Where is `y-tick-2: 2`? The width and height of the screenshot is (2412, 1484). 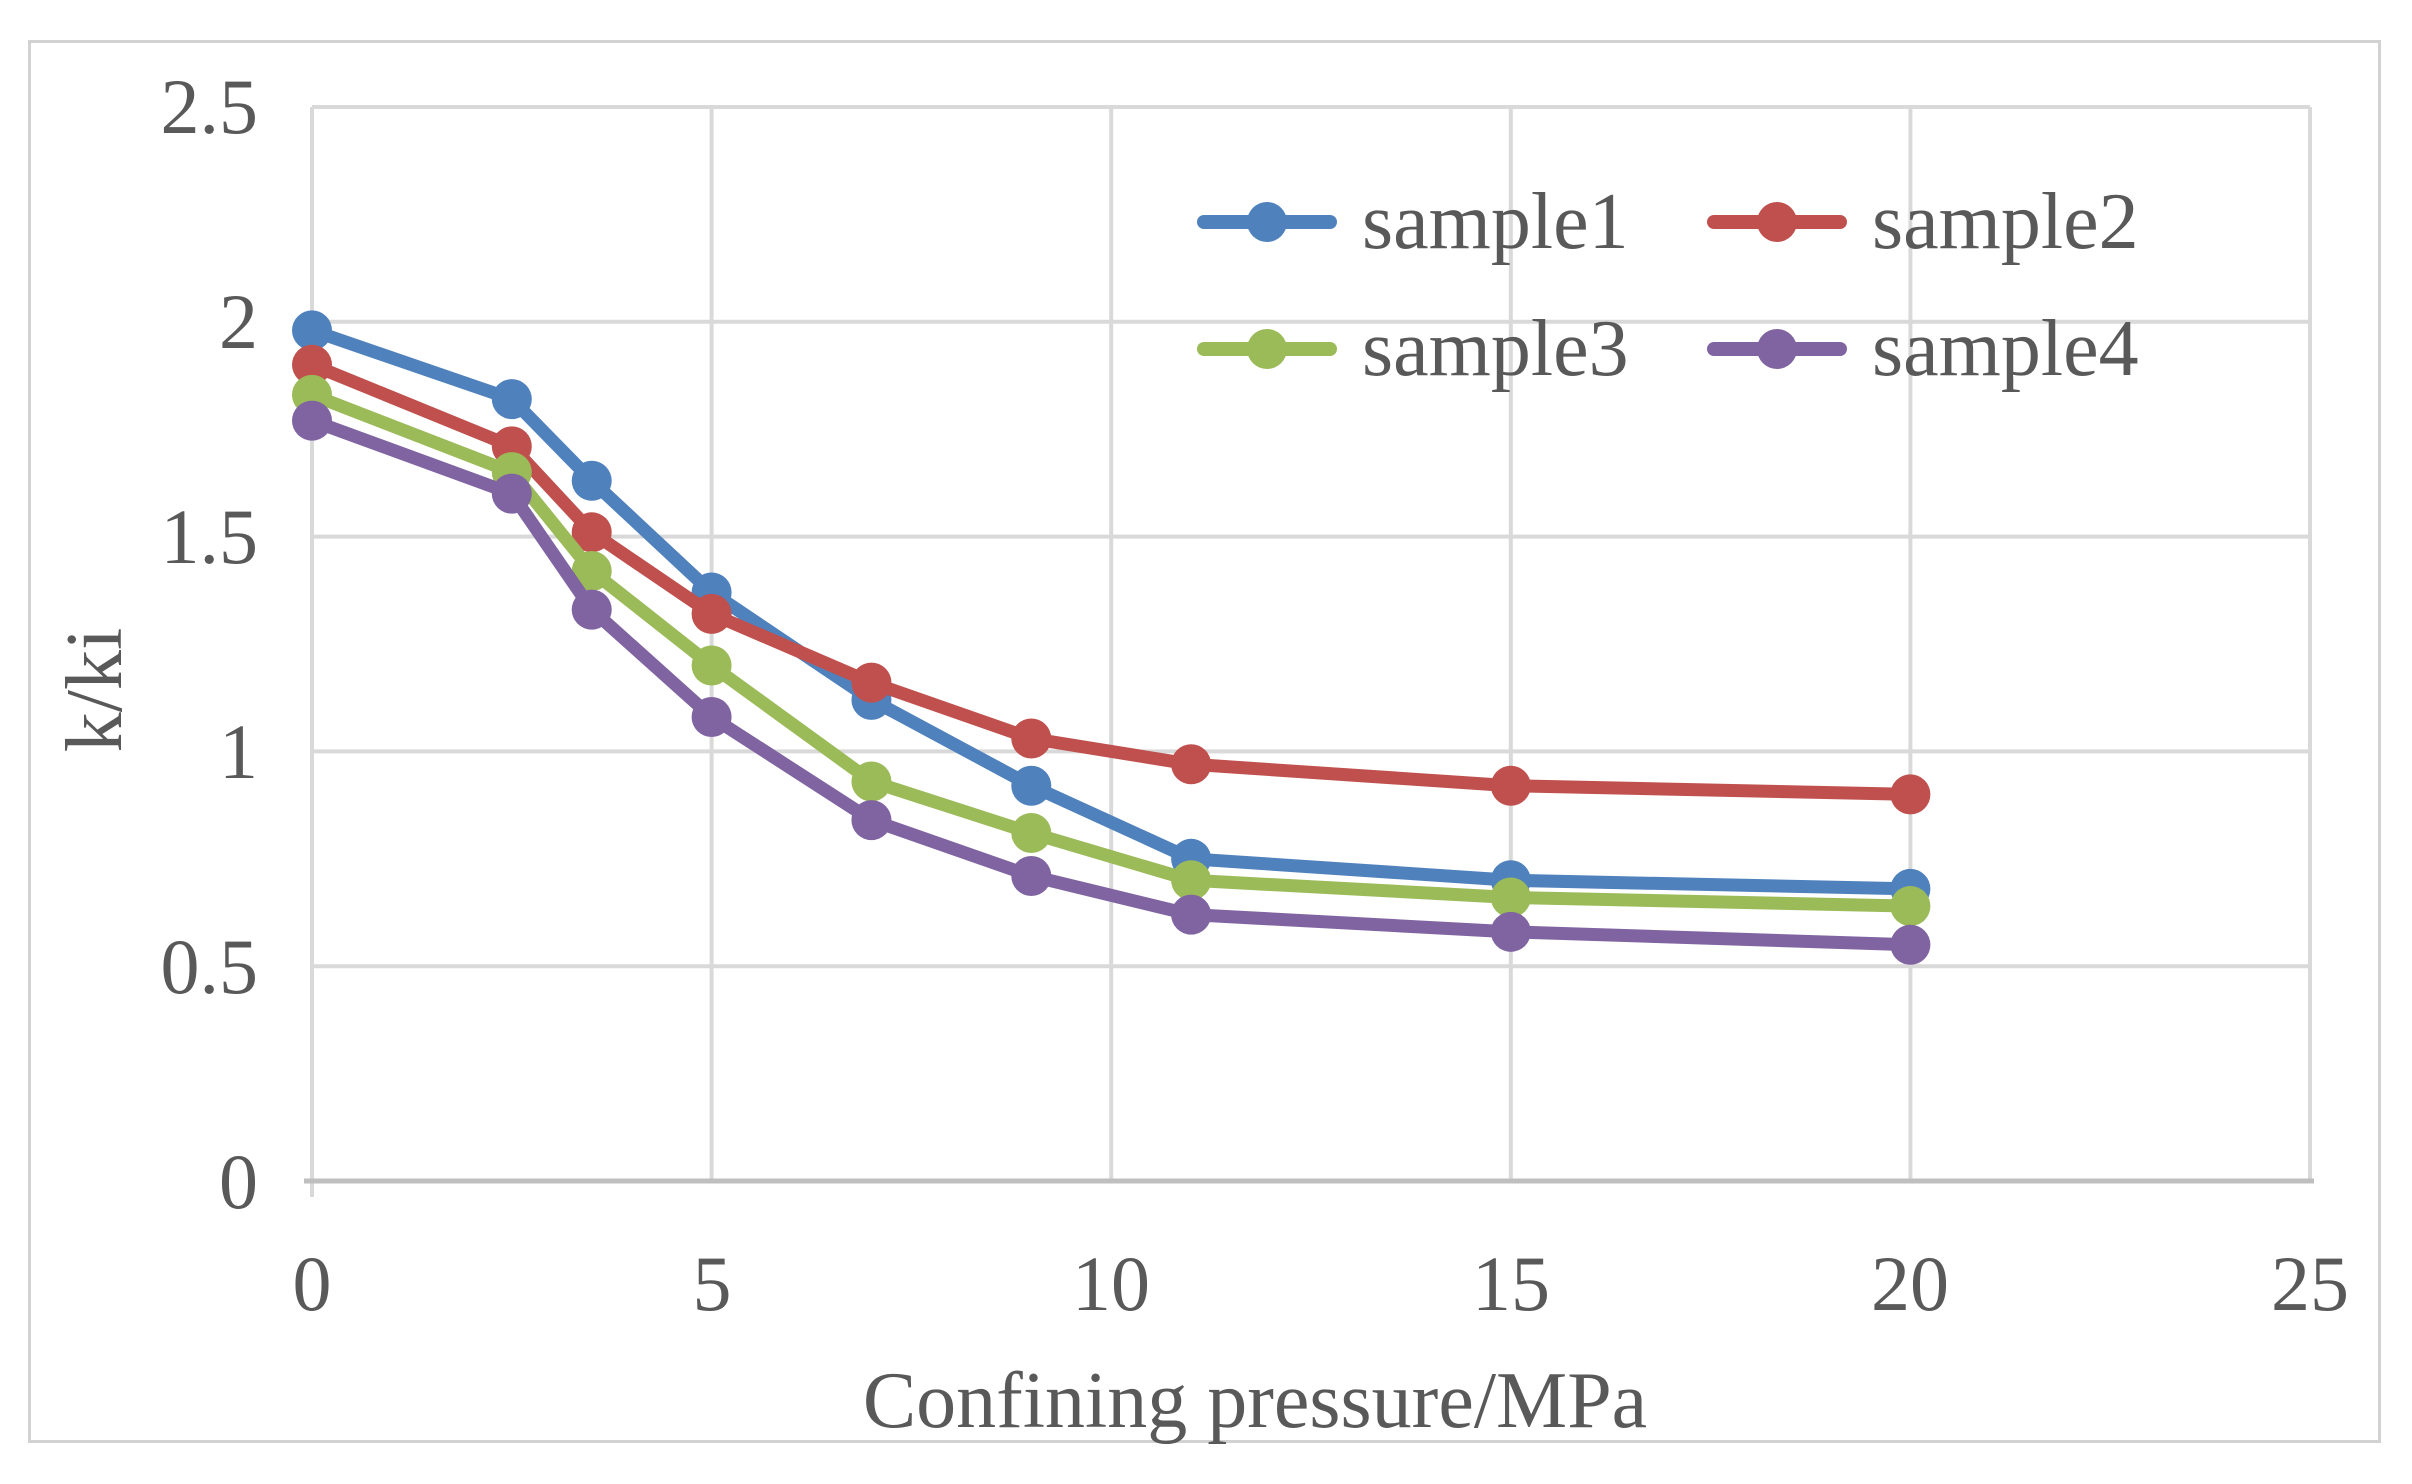
y-tick-2: 2 is located at coordinates (238, 321).